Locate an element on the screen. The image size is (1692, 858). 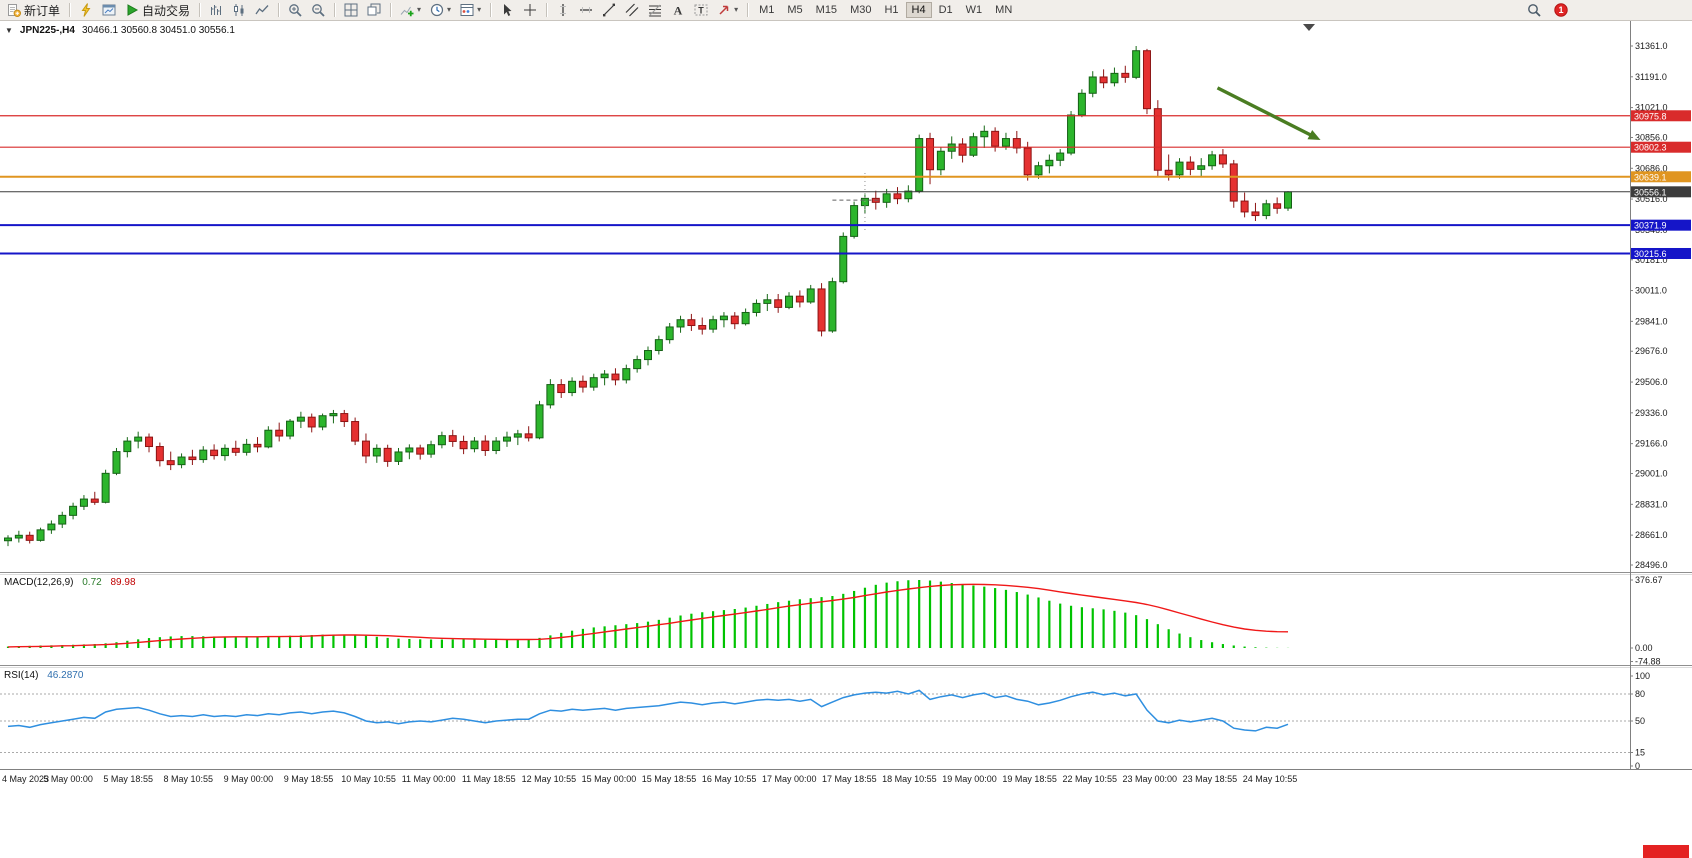
price-tick-label: 30181.0 is located at coordinates (1651, 260).